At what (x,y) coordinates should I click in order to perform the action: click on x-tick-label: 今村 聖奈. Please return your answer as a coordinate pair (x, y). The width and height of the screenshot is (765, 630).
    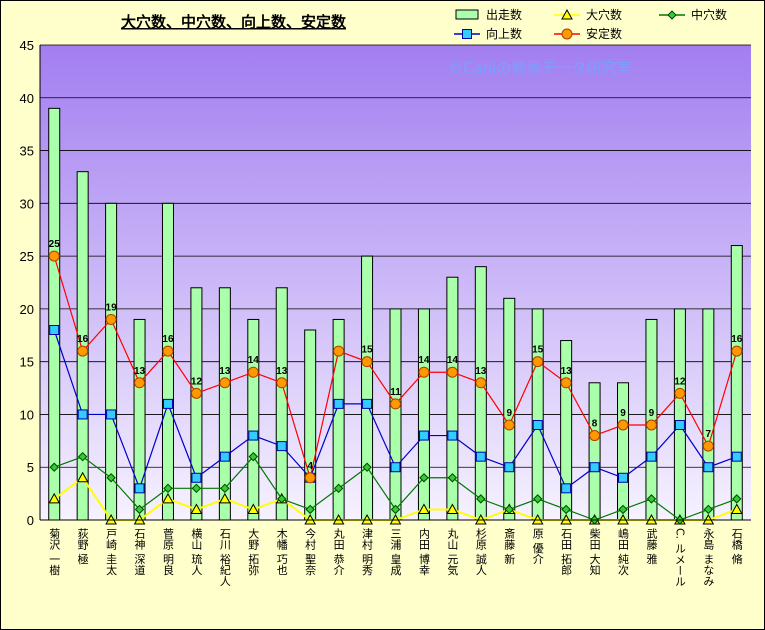
    Looking at the image, I should click on (310, 551).